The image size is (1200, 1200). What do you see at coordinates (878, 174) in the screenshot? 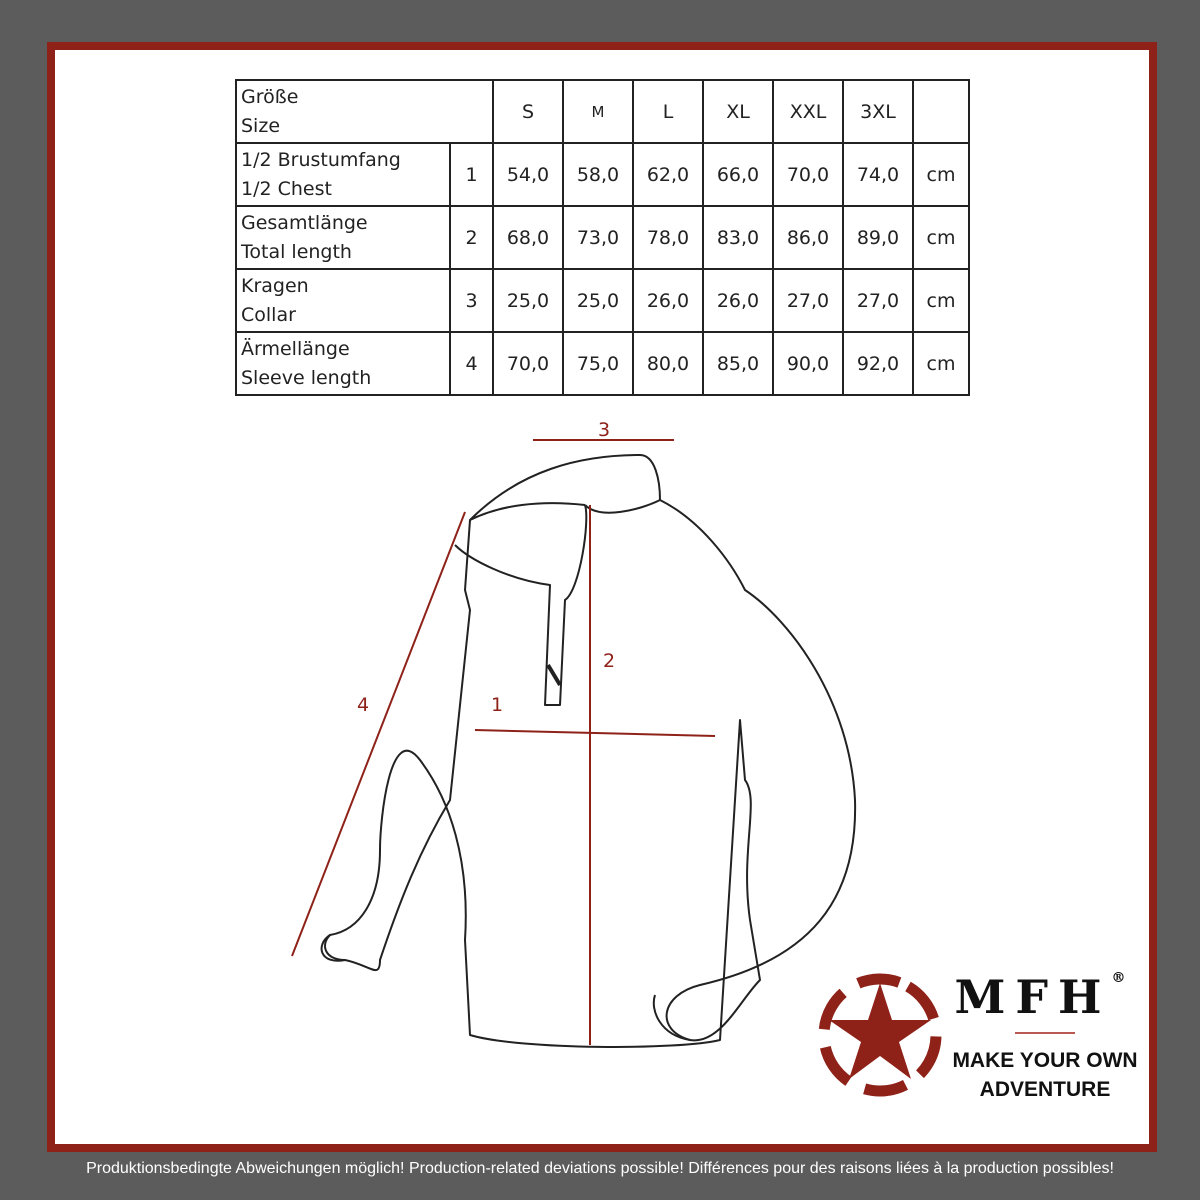
I see `cell-value: 74,0` at bounding box center [878, 174].